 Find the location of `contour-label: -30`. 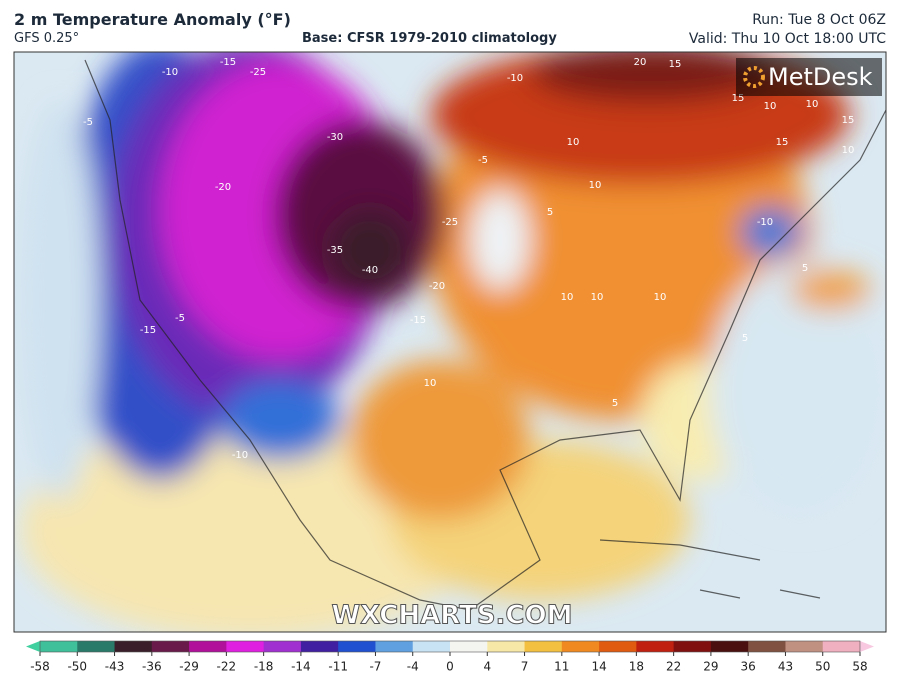

contour-label: -30 is located at coordinates (335, 137).